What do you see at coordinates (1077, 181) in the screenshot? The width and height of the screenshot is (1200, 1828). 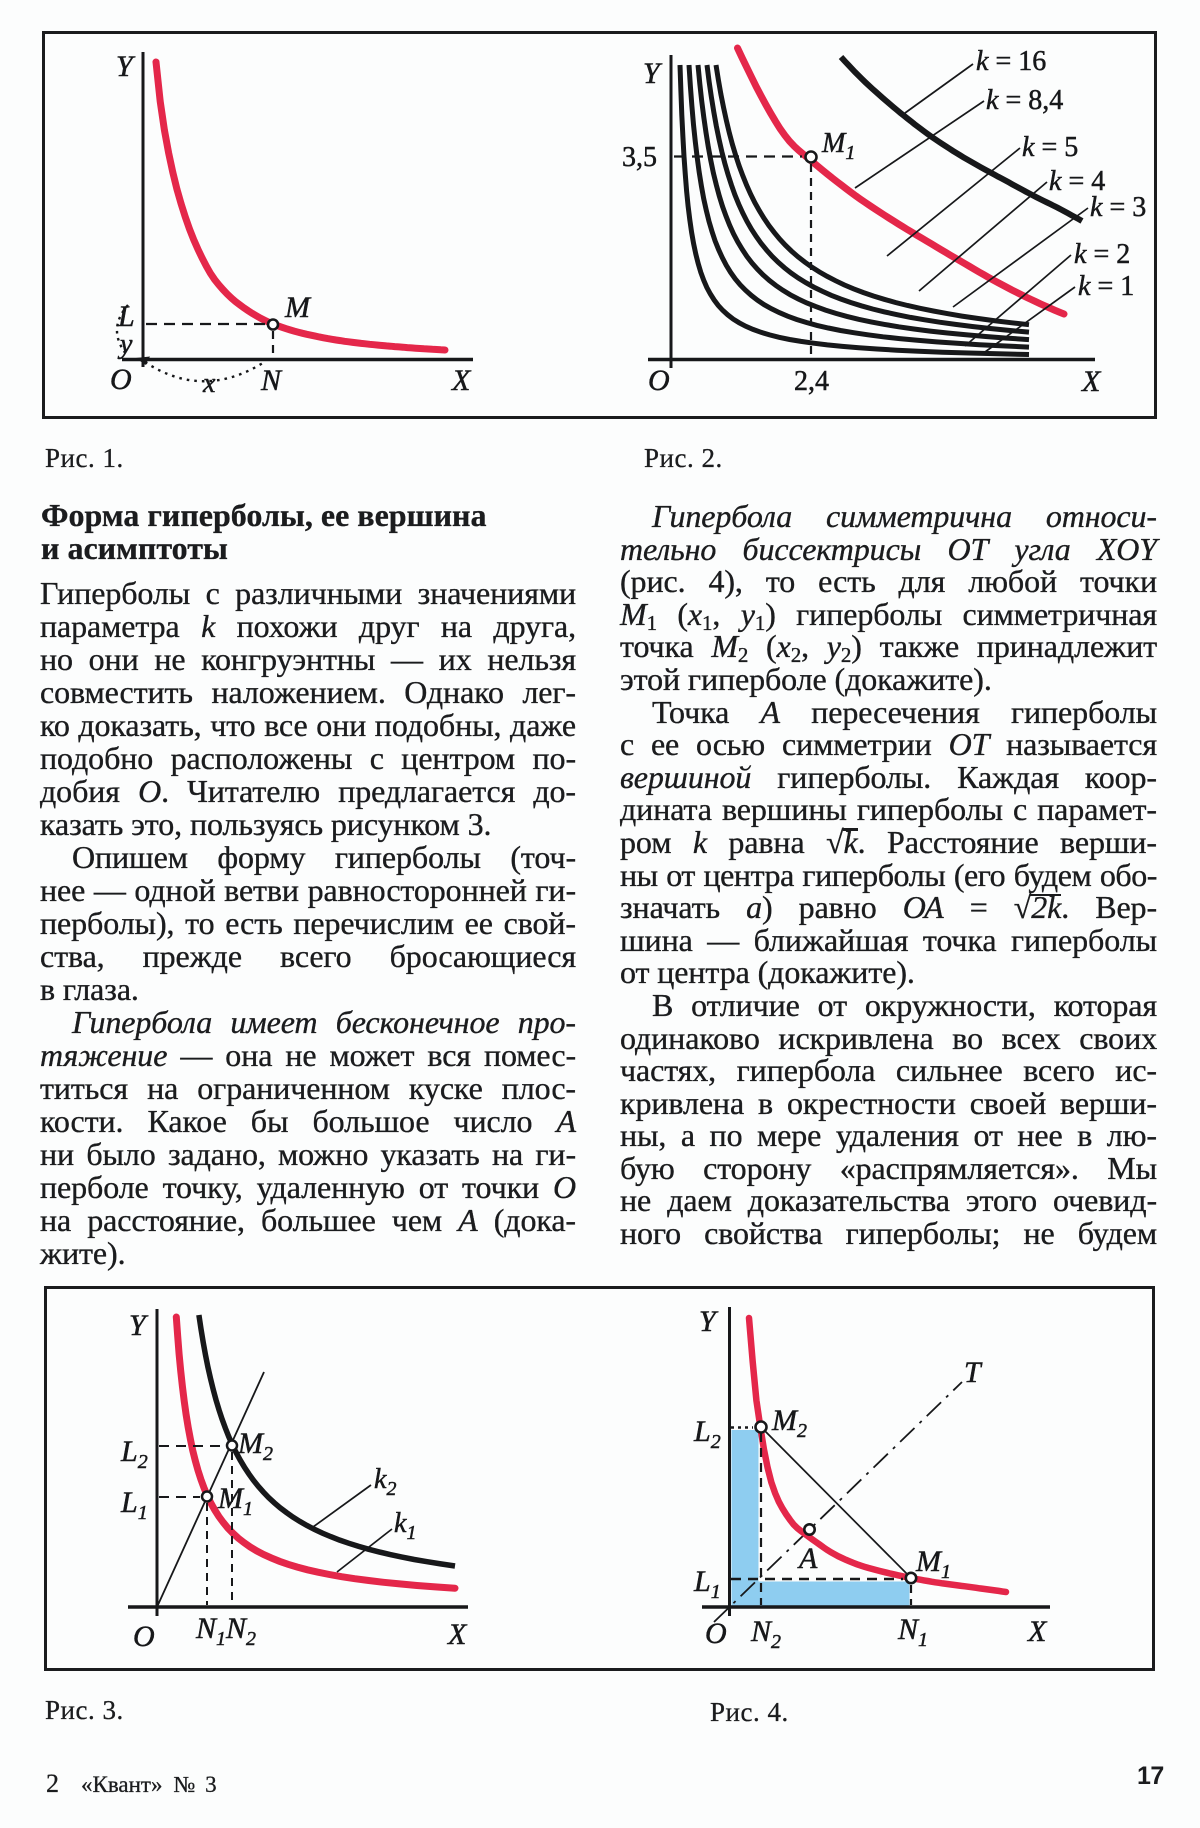 I see `svg-text: k = 4` at bounding box center [1077, 181].